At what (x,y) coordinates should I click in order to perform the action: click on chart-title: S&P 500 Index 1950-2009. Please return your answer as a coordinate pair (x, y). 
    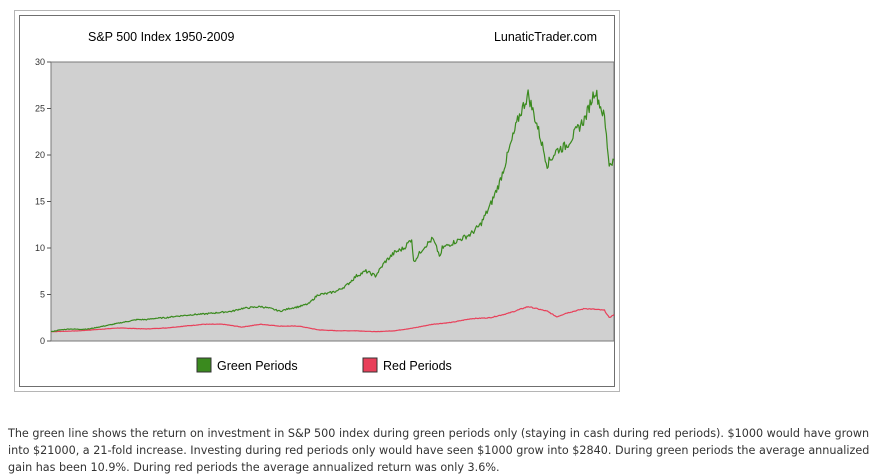
    Looking at the image, I should click on (161, 37).